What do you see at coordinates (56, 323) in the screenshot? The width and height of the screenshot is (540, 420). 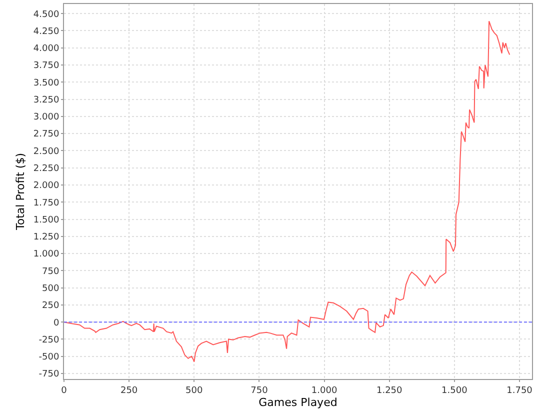 I see `y-tick-label: 0` at bounding box center [56, 323].